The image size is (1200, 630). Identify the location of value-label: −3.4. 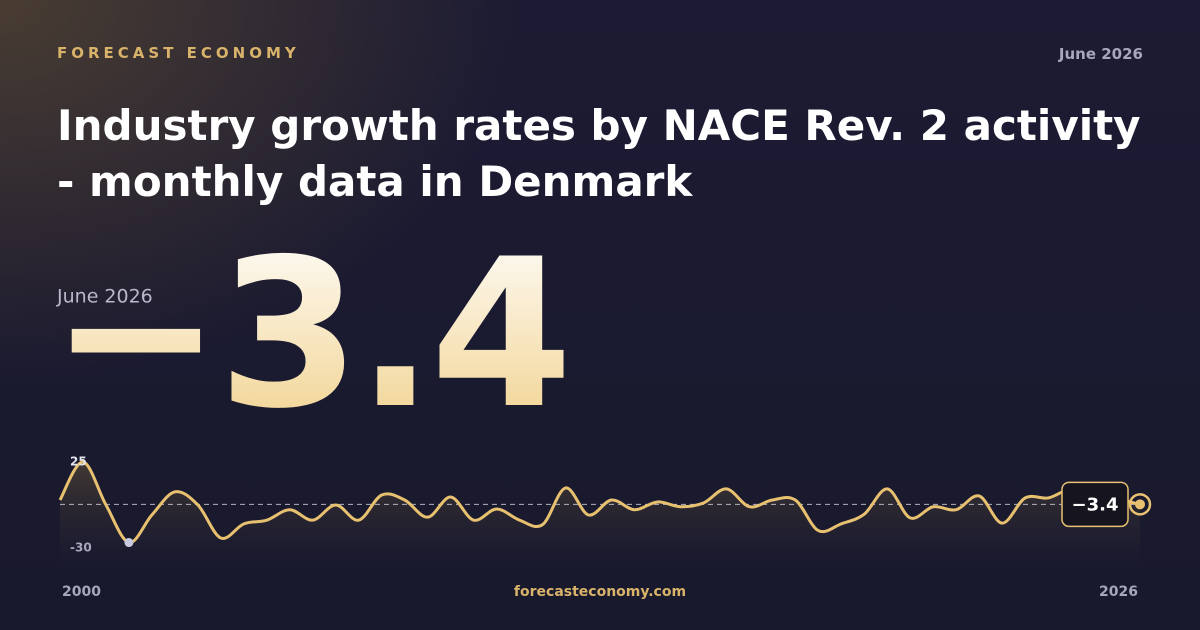
(1095, 504).